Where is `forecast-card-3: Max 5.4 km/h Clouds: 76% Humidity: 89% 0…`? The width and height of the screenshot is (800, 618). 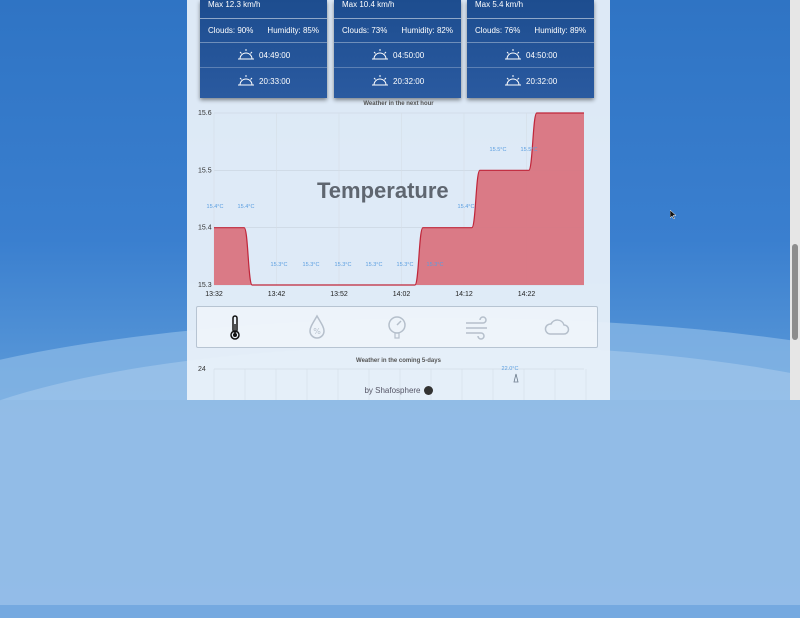 forecast-card-3: Max 5.4 km/h Clouds: 76% Humidity: 89% 0… is located at coordinates (530, 49).